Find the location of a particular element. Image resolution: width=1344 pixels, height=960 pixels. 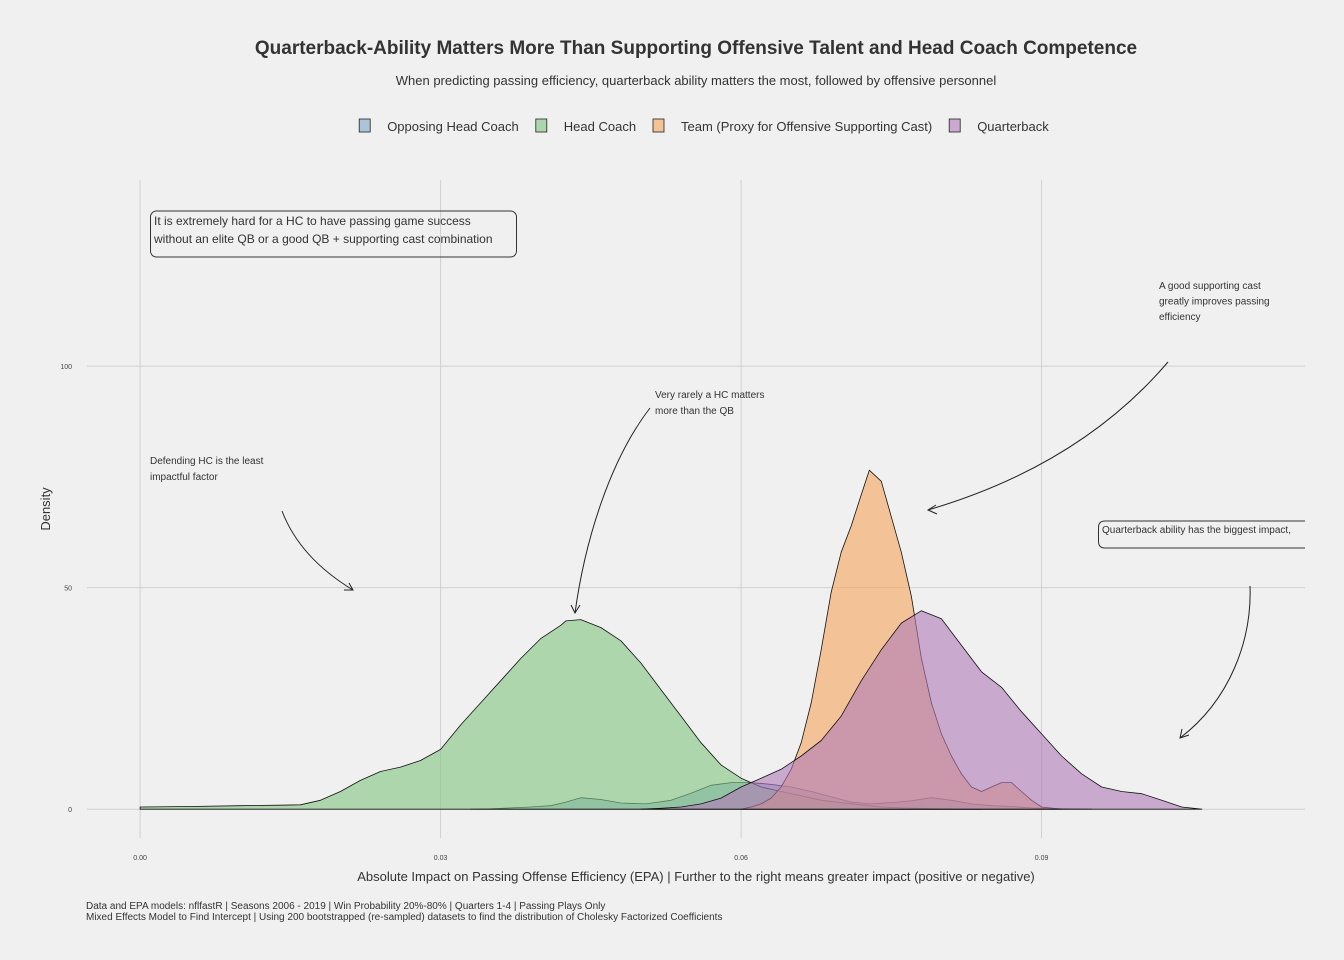

annotation-supporting-cast-line-2: greatly improves passing is located at coordinates (1214, 302).